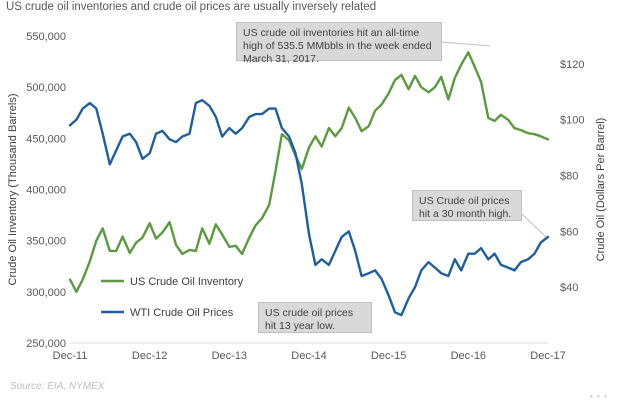 Image resolution: width=620 pixels, height=402 pixels. I want to click on y-tick-label: 350,000, so click(46, 242).